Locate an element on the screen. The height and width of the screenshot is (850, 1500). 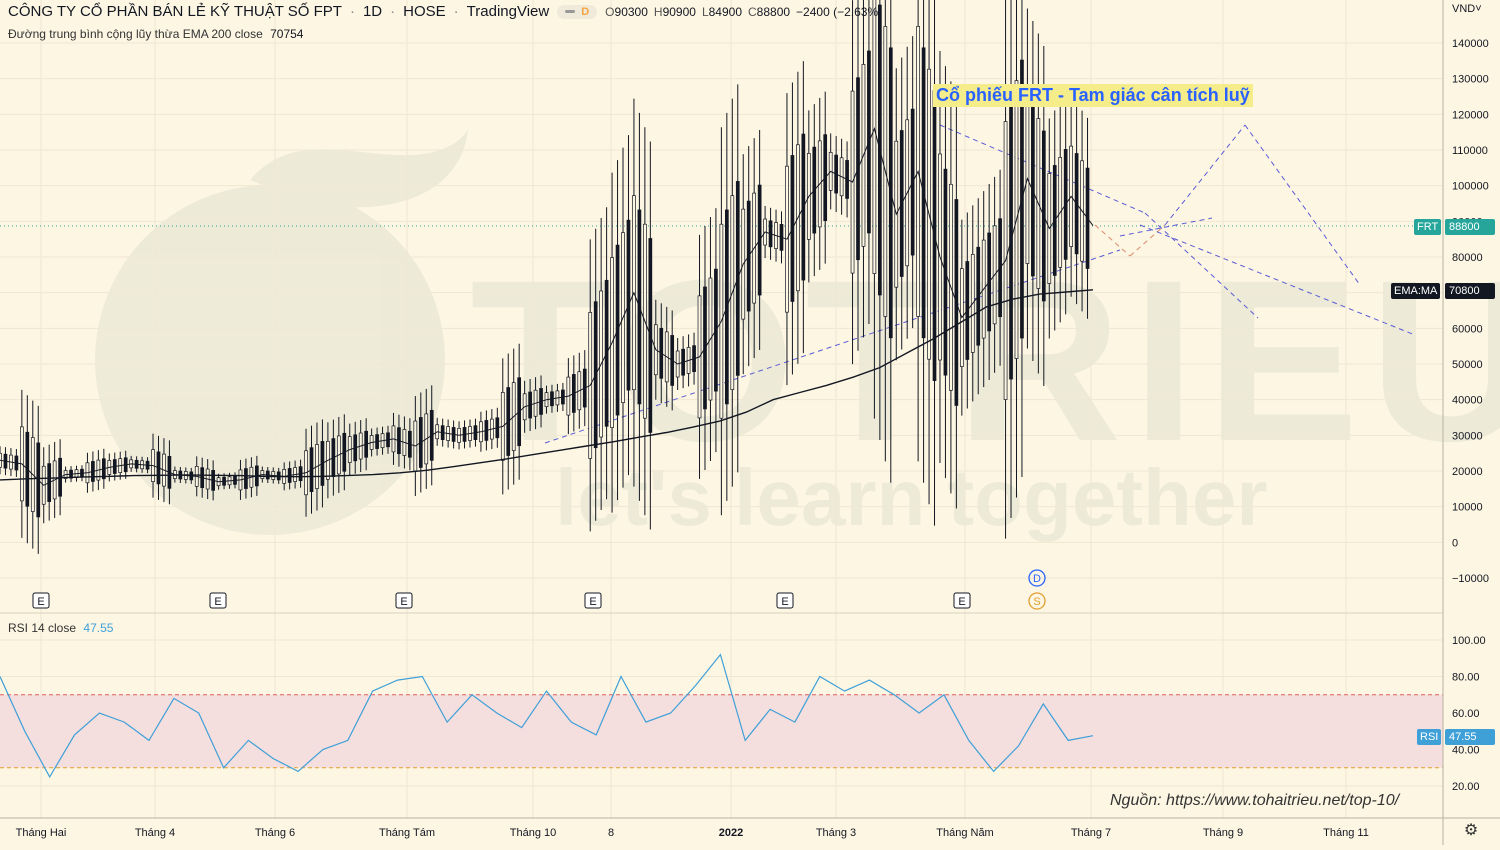
price-tick-label: 130000 is located at coordinates (1470, 80).